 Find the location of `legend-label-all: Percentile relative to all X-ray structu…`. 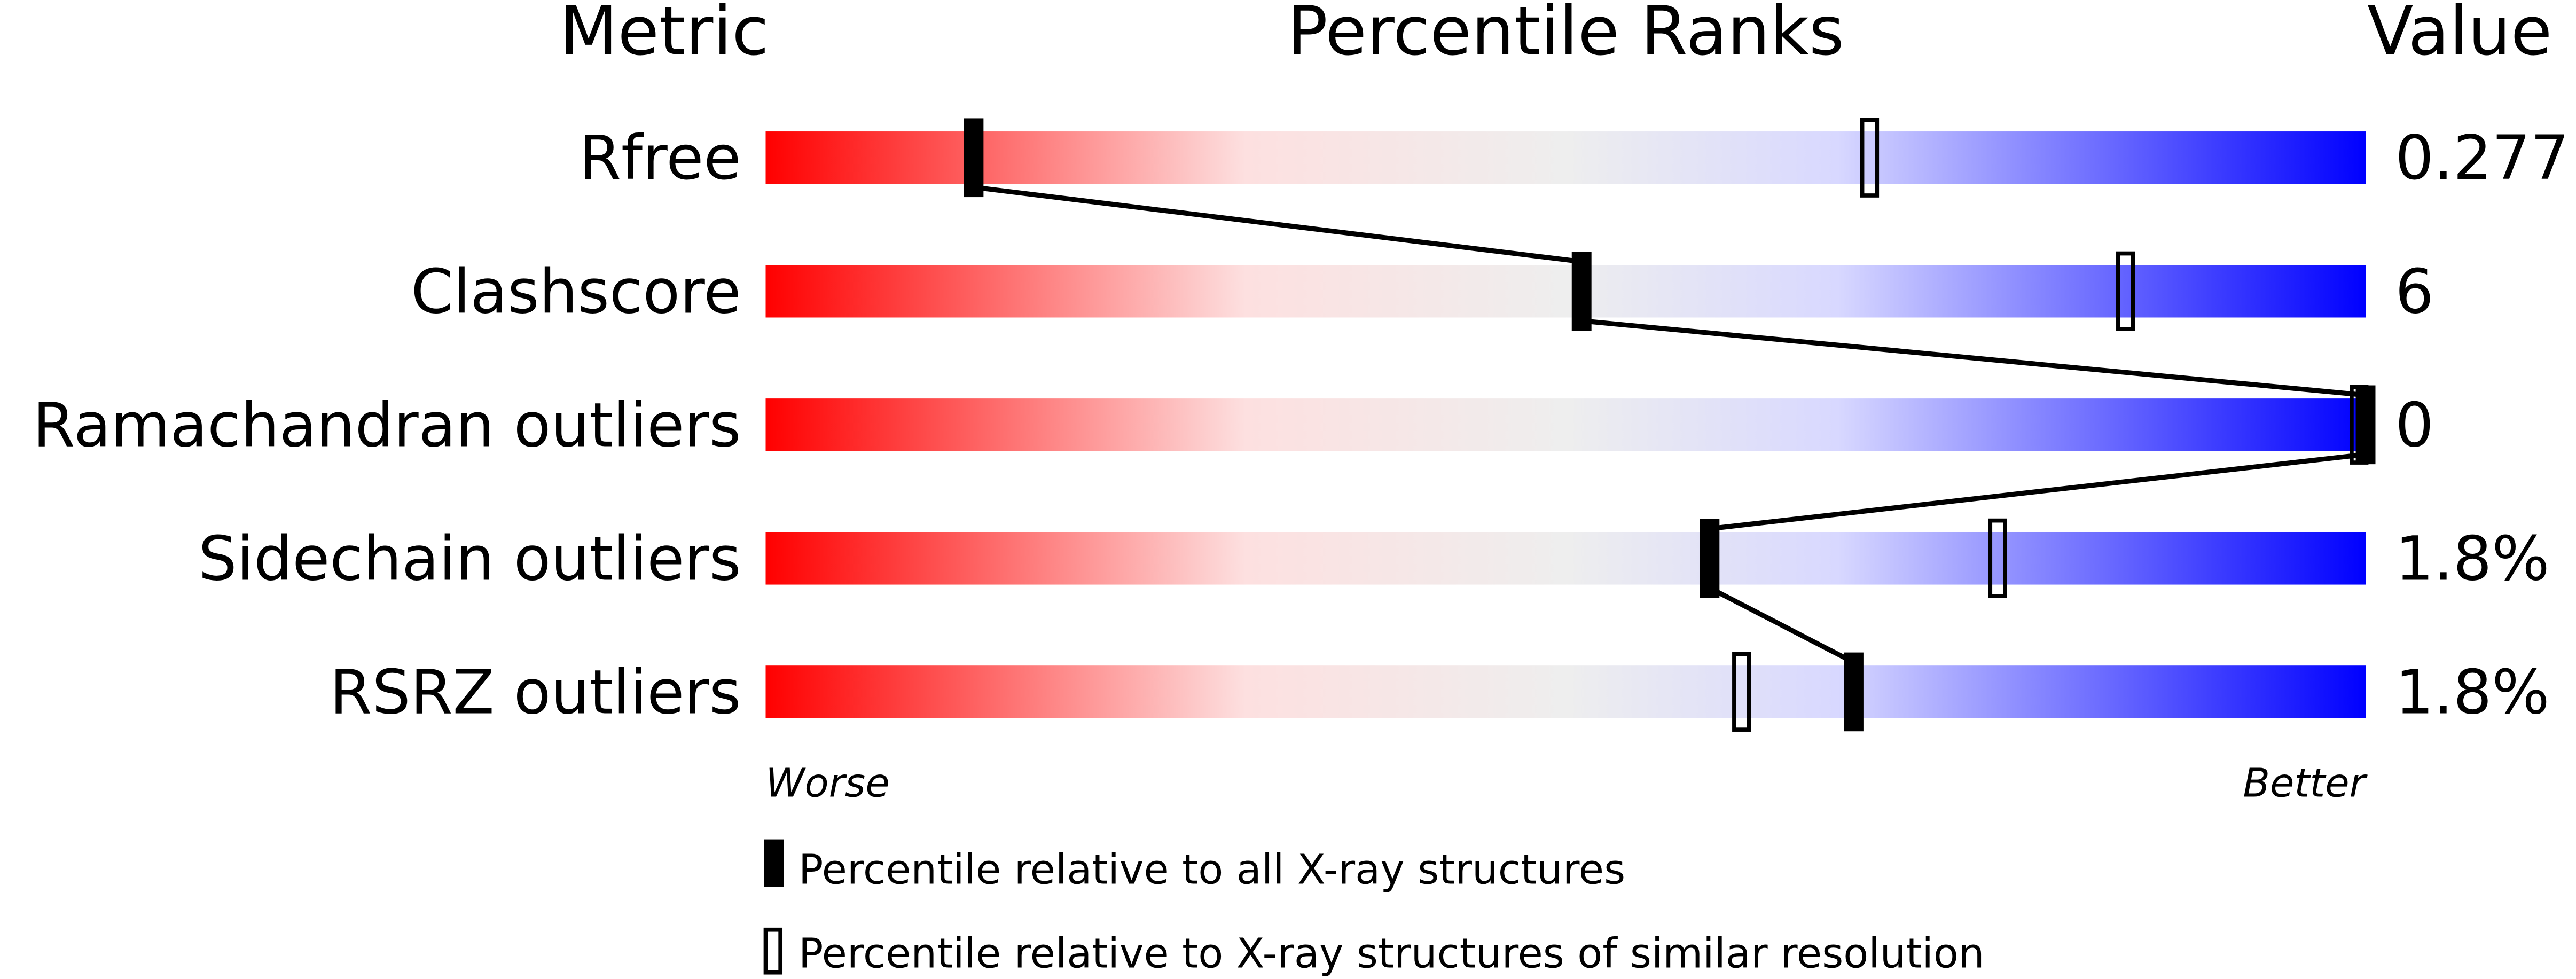

legend-label-all: Percentile relative to all X-ray structu… is located at coordinates (1211, 870).